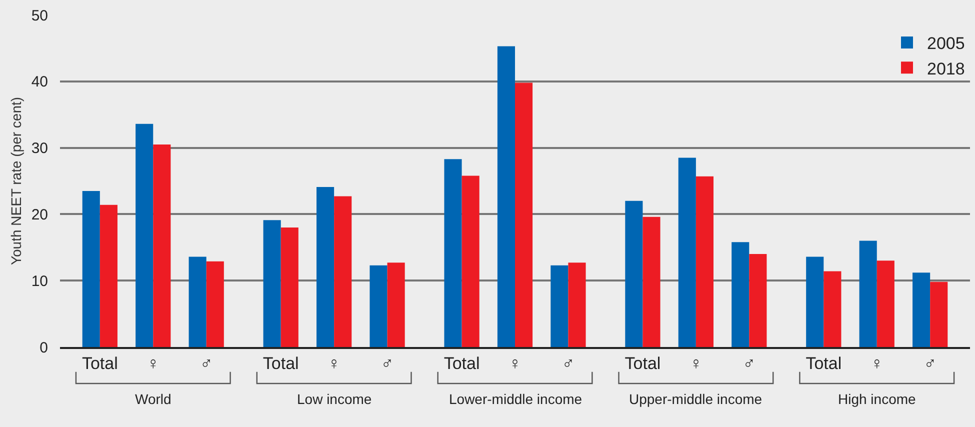 This screenshot has height=427, width=975. I want to click on text: Upper-middle income, so click(695, 399).